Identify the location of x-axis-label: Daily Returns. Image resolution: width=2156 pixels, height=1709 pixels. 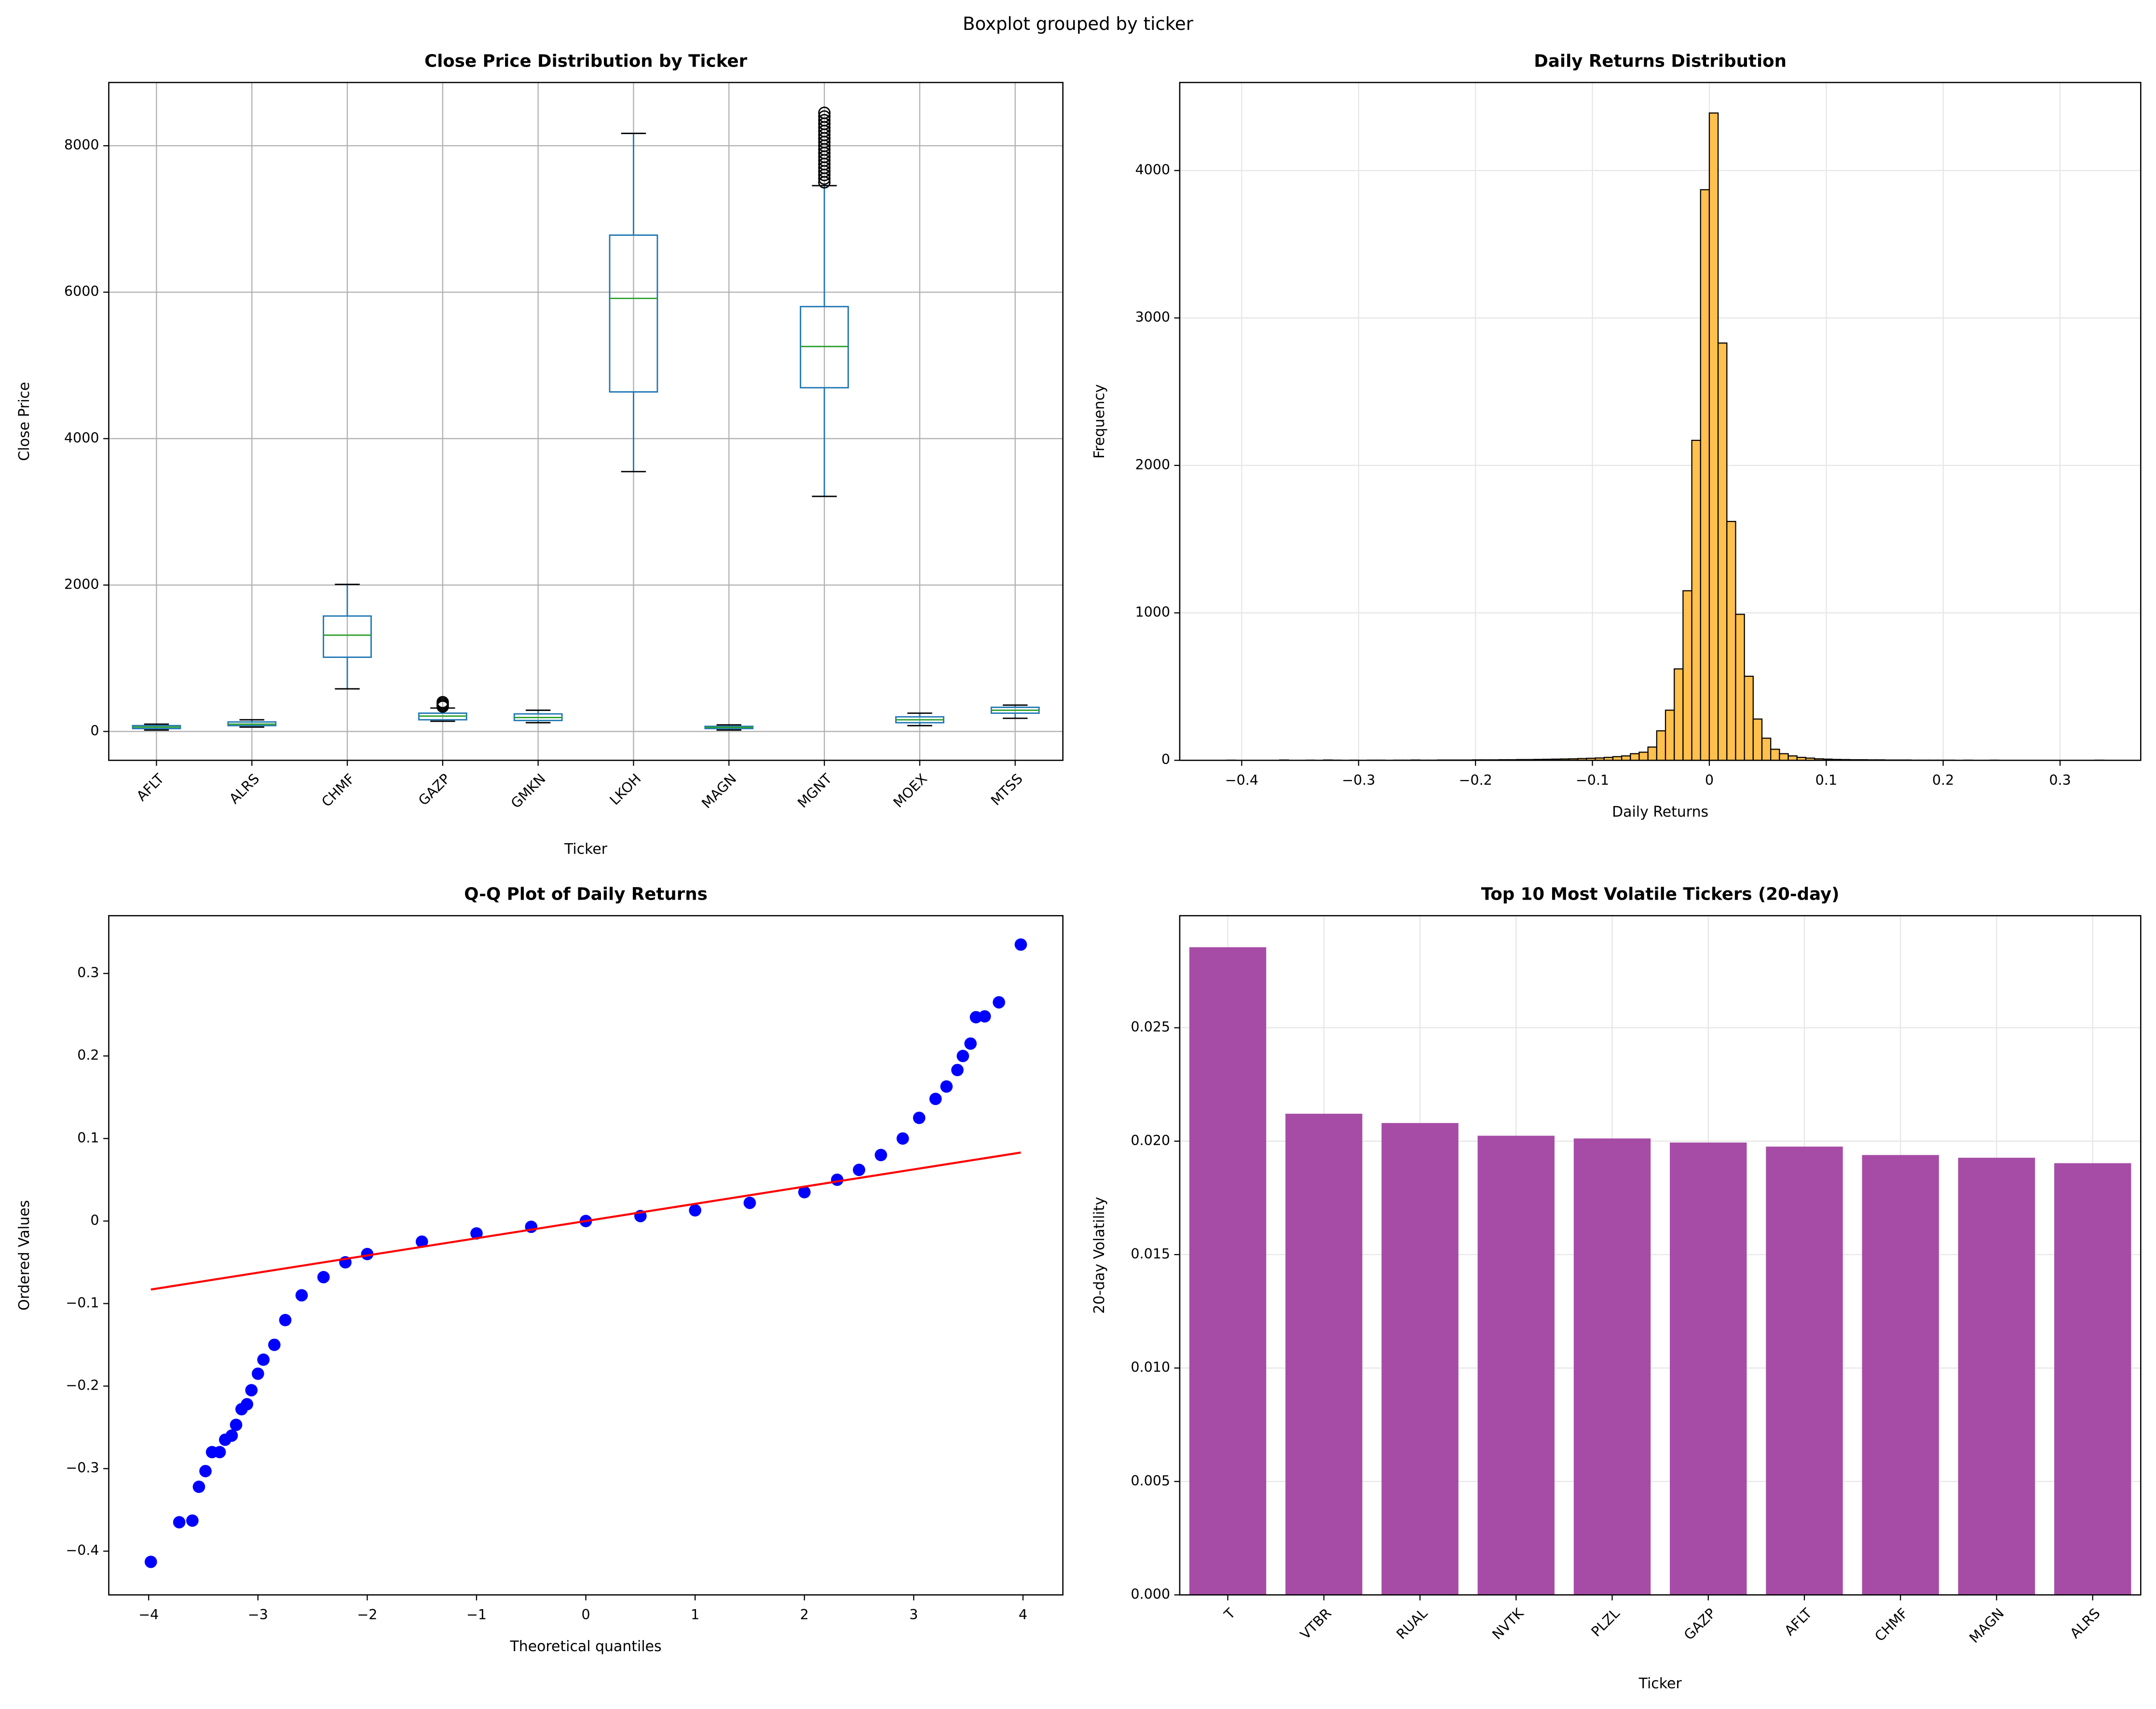
(1660, 812).